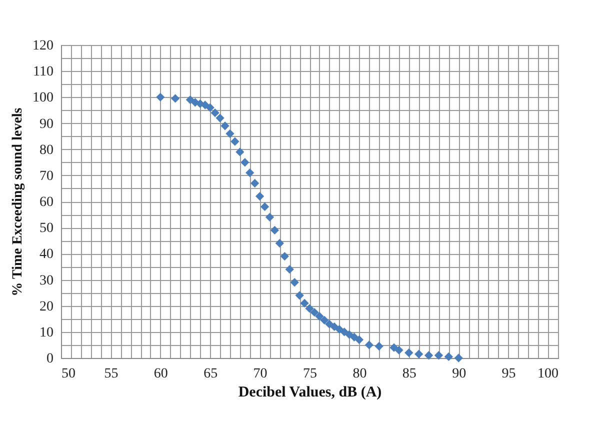 Image resolution: width=603 pixels, height=421 pixels. What do you see at coordinates (509, 374) in the screenshot?
I see `x-tick-label: 95` at bounding box center [509, 374].